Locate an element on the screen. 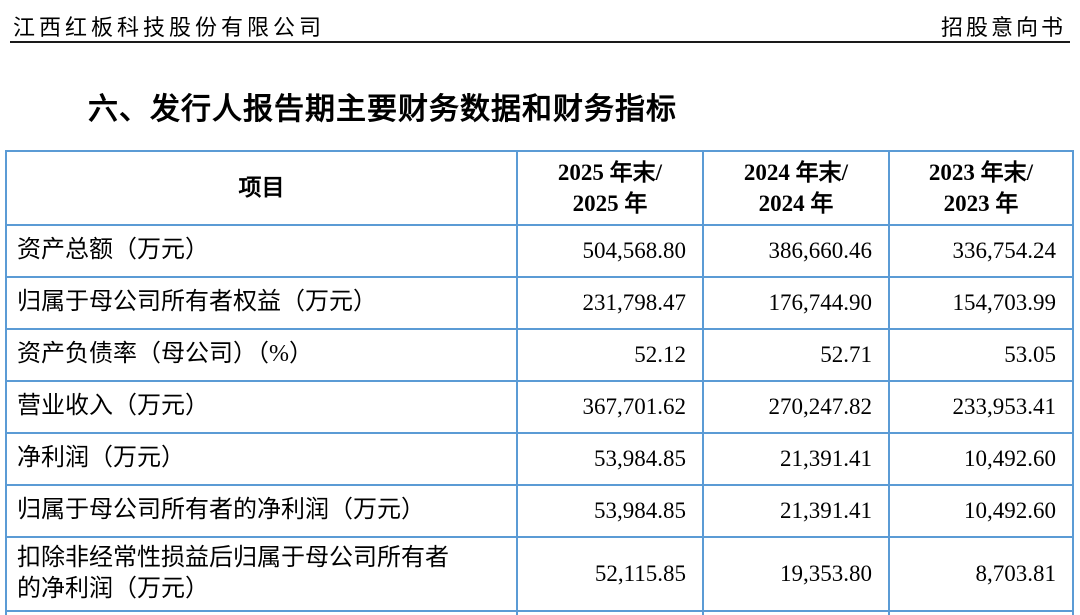  row-value-2024: 52.71 is located at coordinates (796, 355).